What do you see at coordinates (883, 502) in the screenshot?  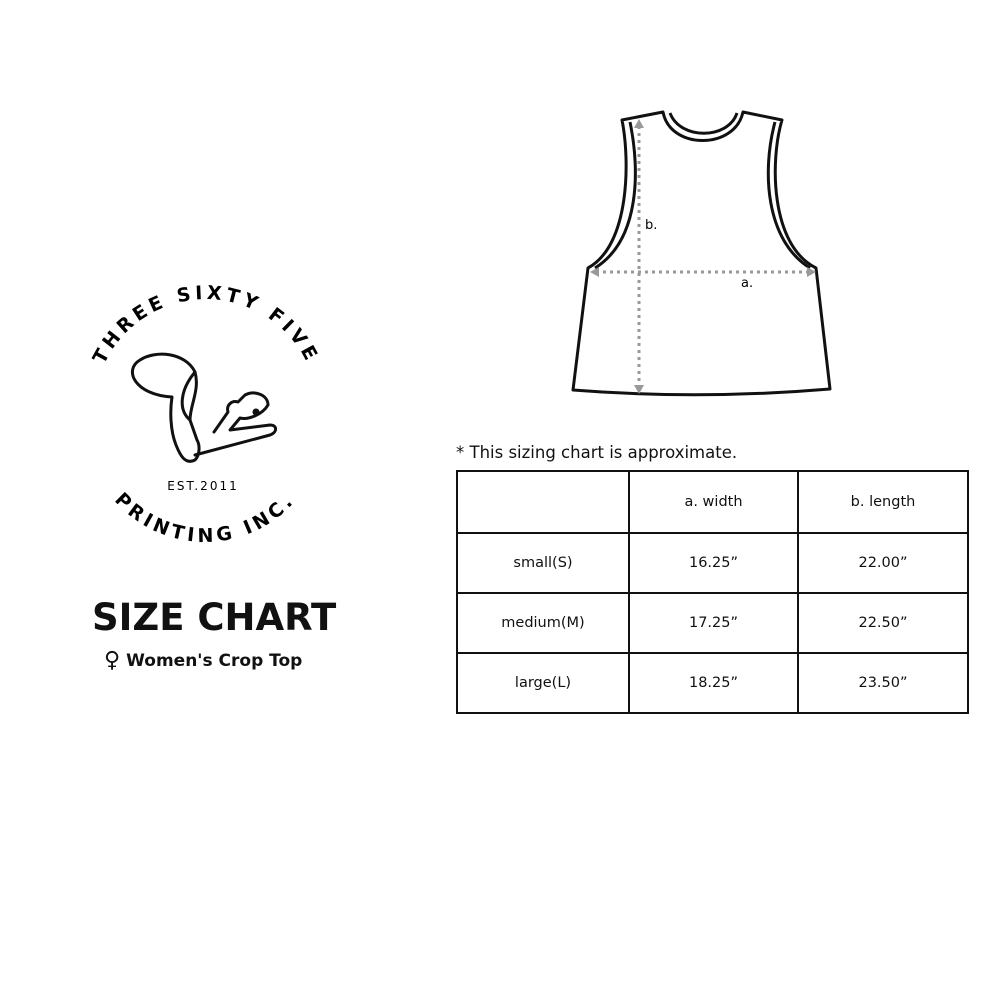 I see `header-cell: b. length` at bounding box center [883, 502].